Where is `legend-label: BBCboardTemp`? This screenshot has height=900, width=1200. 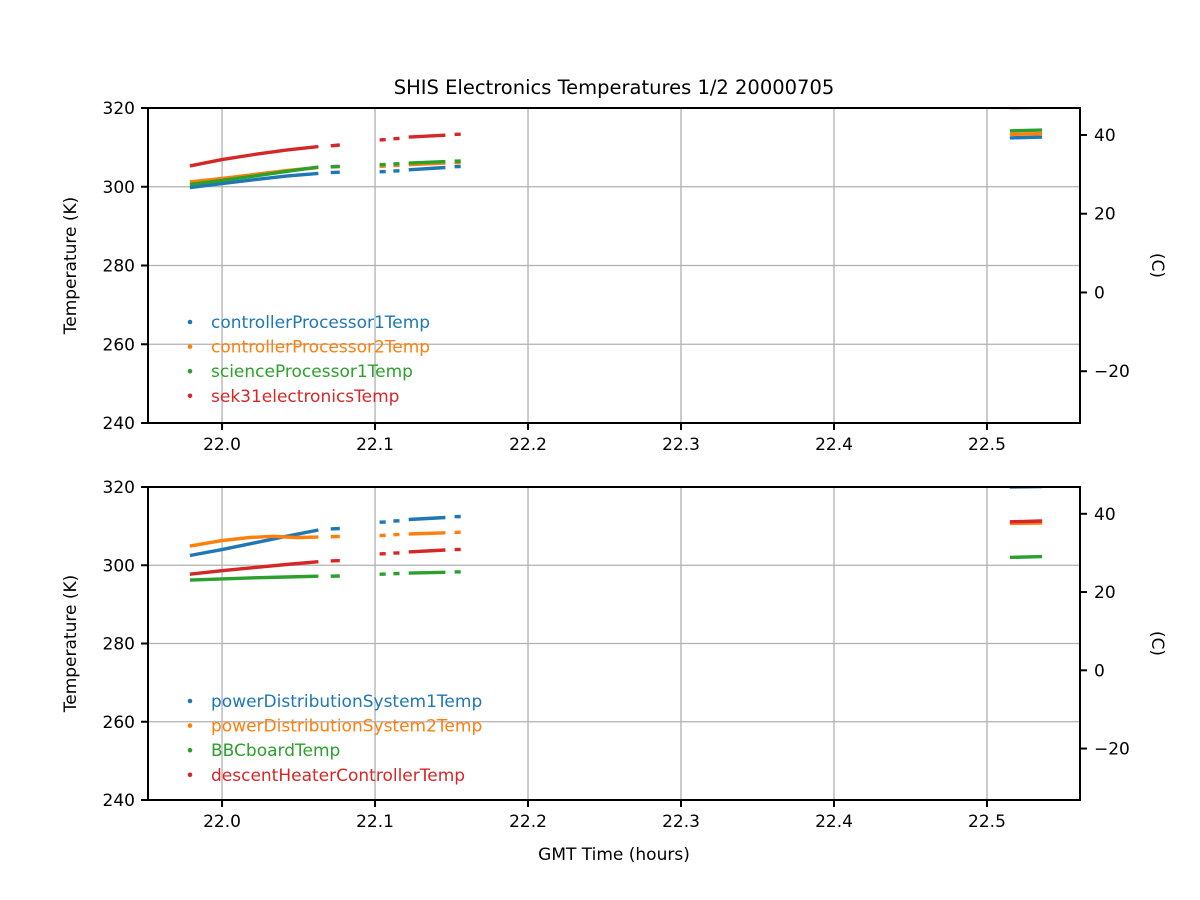
legend-label: BBCboardTemp is located at coordinates (275, 751).